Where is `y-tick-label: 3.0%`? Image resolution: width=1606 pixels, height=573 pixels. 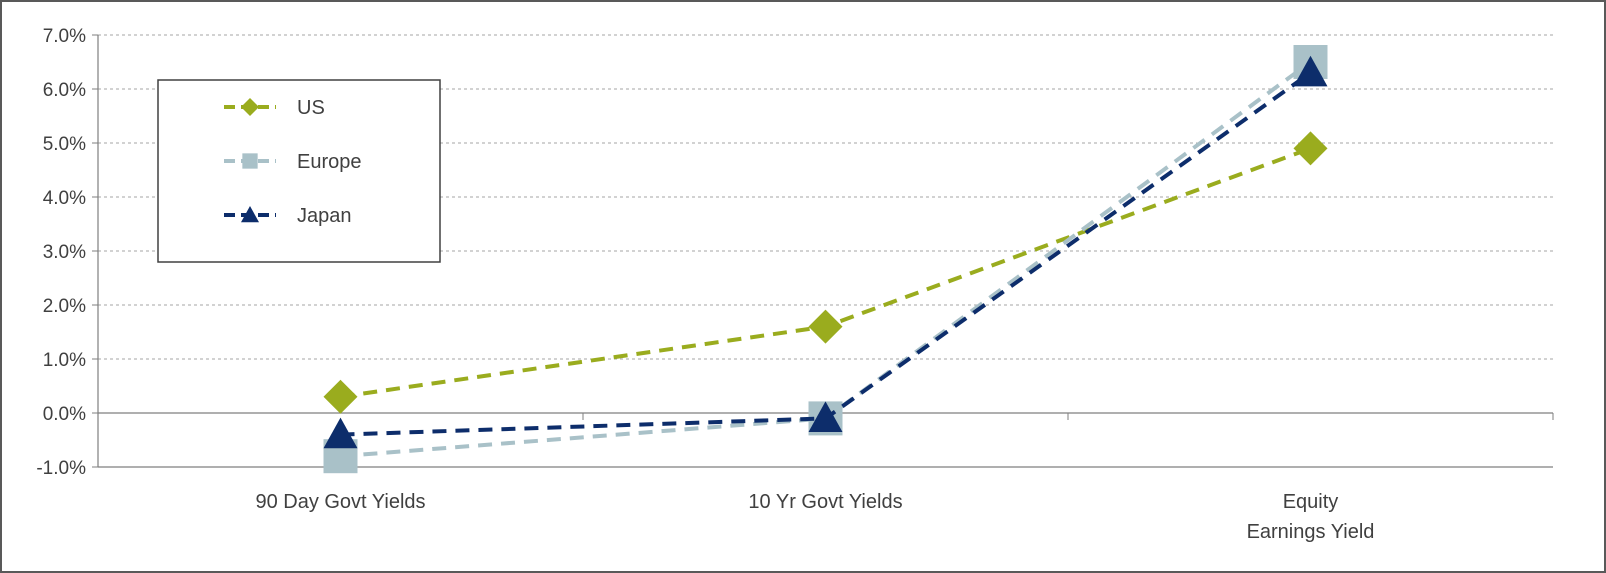 y-tick-label: 3.0% is located at coordinates (64, 252).